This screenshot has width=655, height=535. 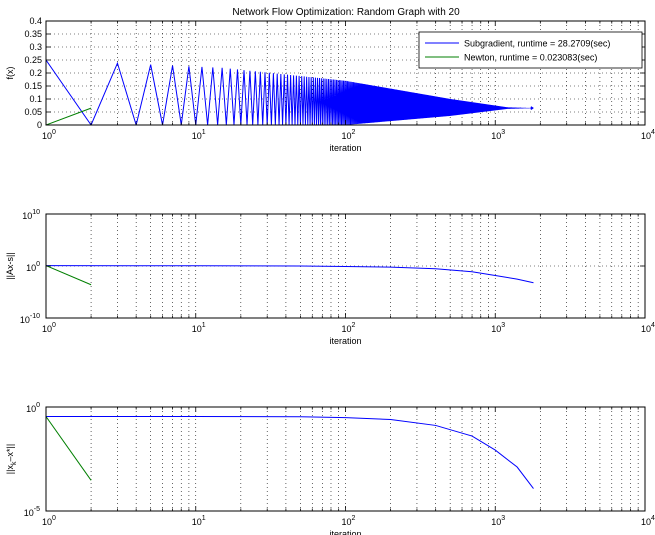 I want to click on y-tick-label: 10¹⁰, so click(x=31, y=215).